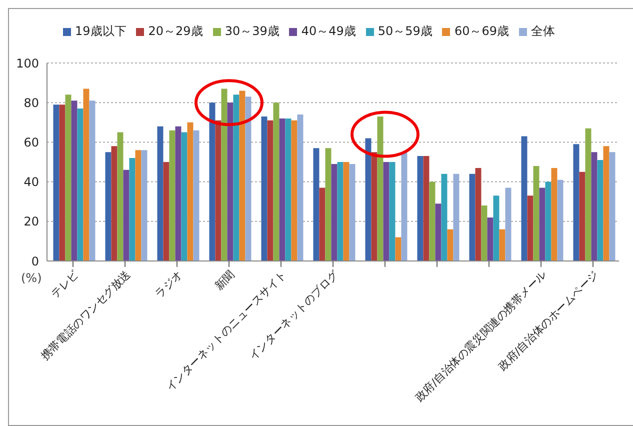  What do you see at coordinates (543, 31) in the screenshot?
I see `legend-label: 全体` at bounding box center [543, 31].